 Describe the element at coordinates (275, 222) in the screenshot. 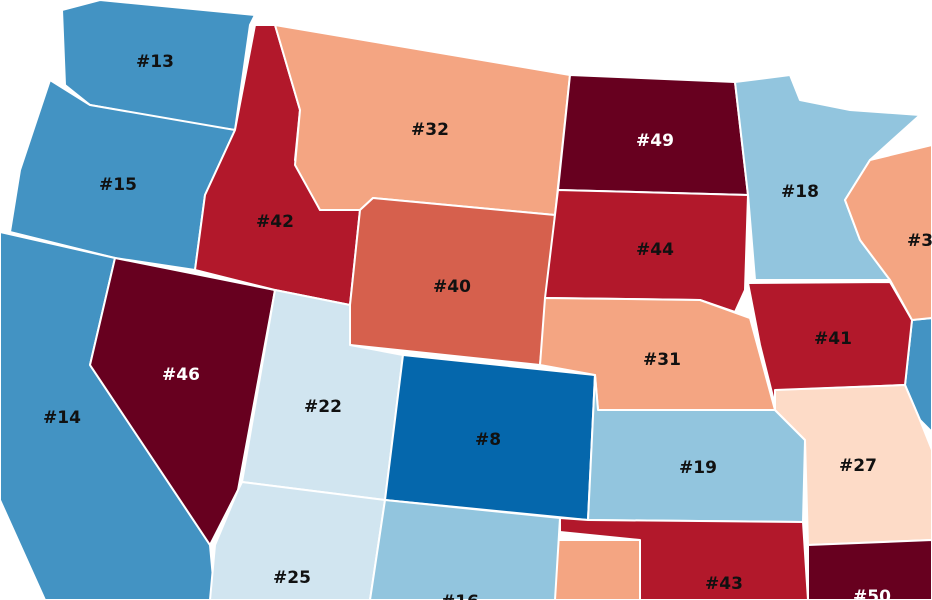

I see `state-rank: #42` at that location.